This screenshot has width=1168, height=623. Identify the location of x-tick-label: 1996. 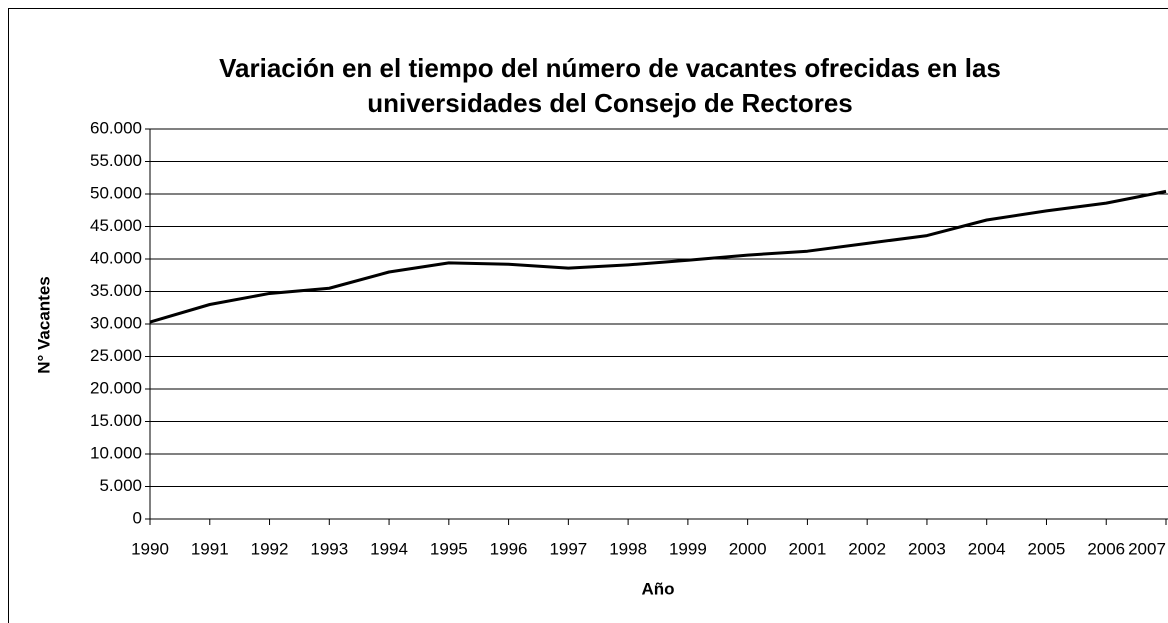
(509, 548).